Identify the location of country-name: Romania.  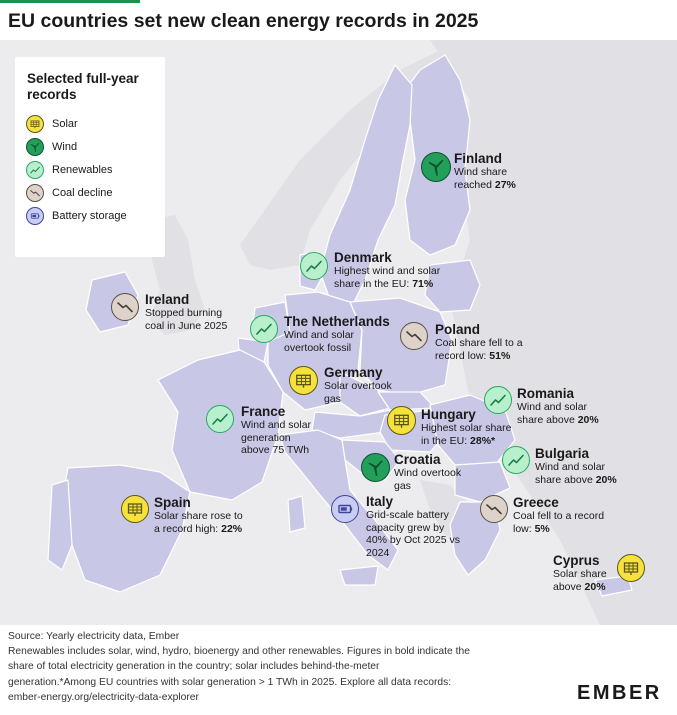
(546, 393).